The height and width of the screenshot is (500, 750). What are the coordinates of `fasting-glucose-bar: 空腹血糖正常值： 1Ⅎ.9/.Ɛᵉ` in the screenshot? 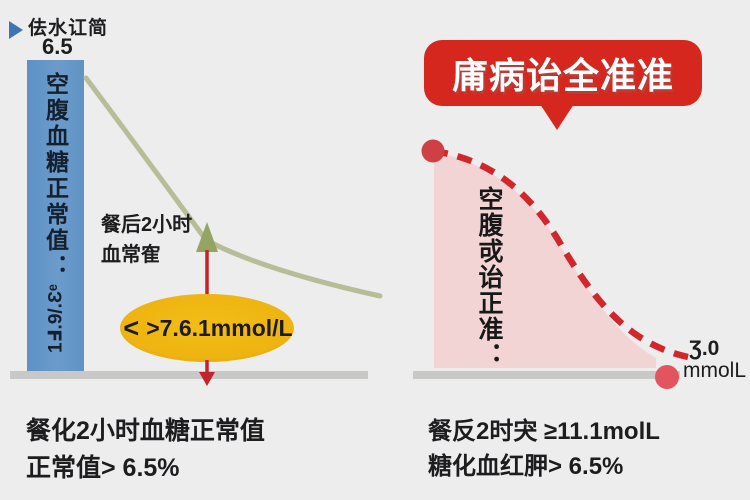 It's located at (55, 216).